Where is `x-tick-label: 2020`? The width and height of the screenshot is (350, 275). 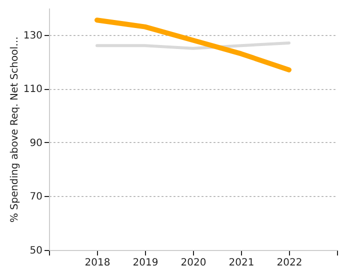 x-tick-label: 2020 is located at coordinates (193, 263).